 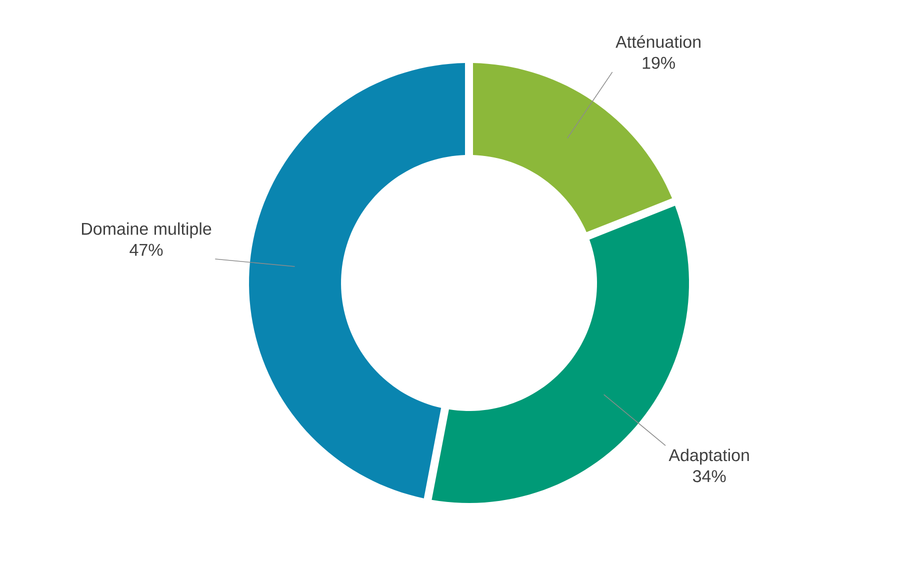 What do you see at coordinates (658, 41) in the screenshot?
I see `slice-label: Atténuation` at bounding box center [658, 41].